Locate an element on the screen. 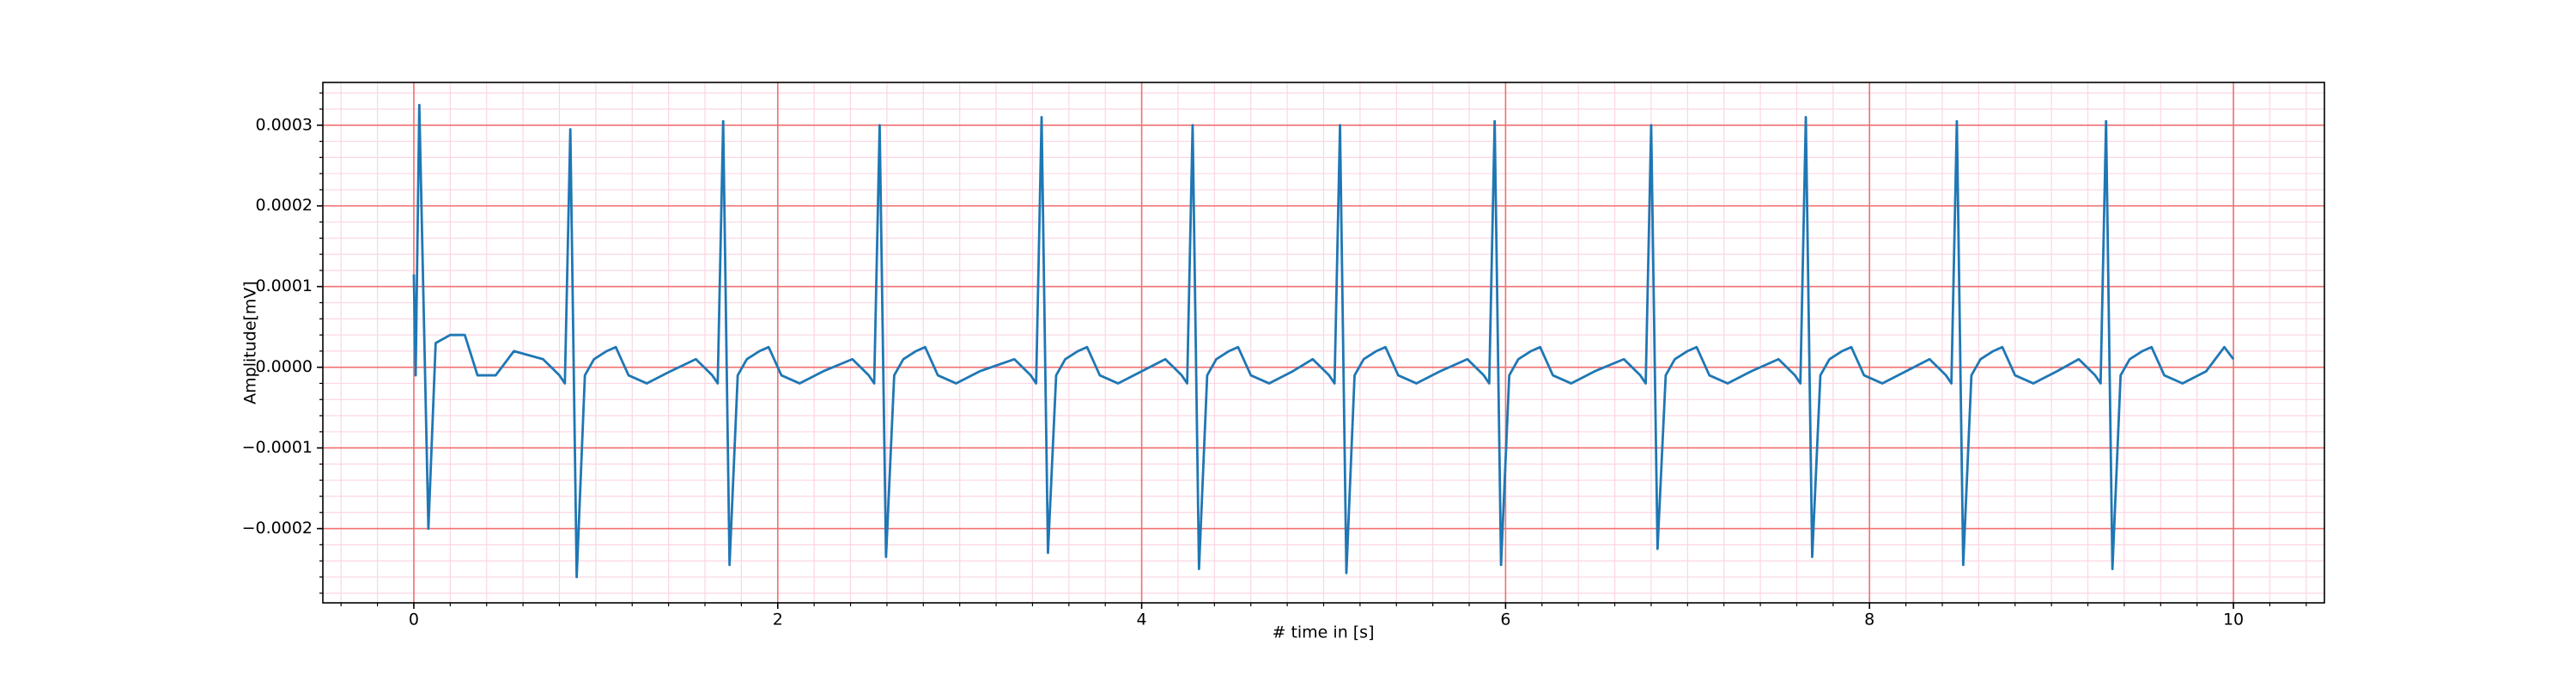 This screenshot has width=2576, height=687. y-tick-label: 0.0002 is located at coordinates (284, 205).